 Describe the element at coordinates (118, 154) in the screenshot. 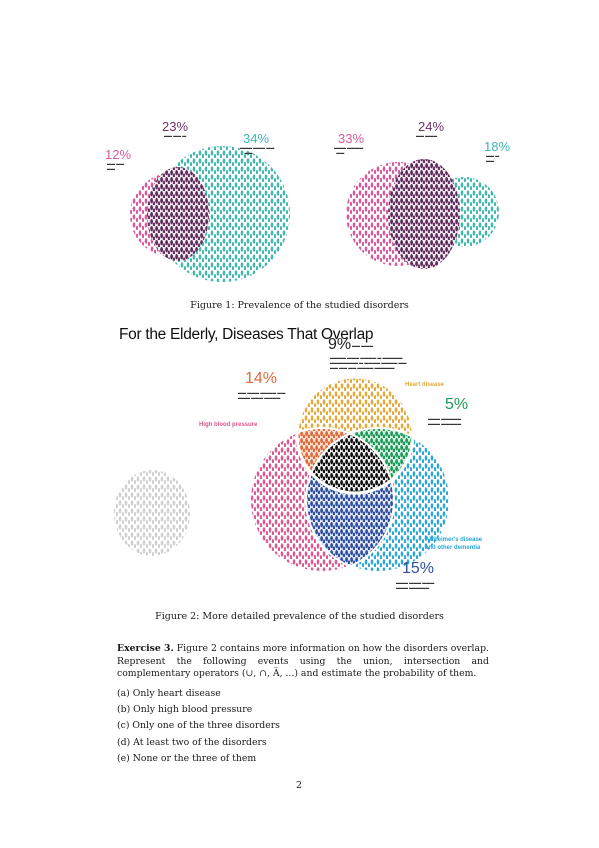

I see `fig1-left-pct-1: 12%` at that location.